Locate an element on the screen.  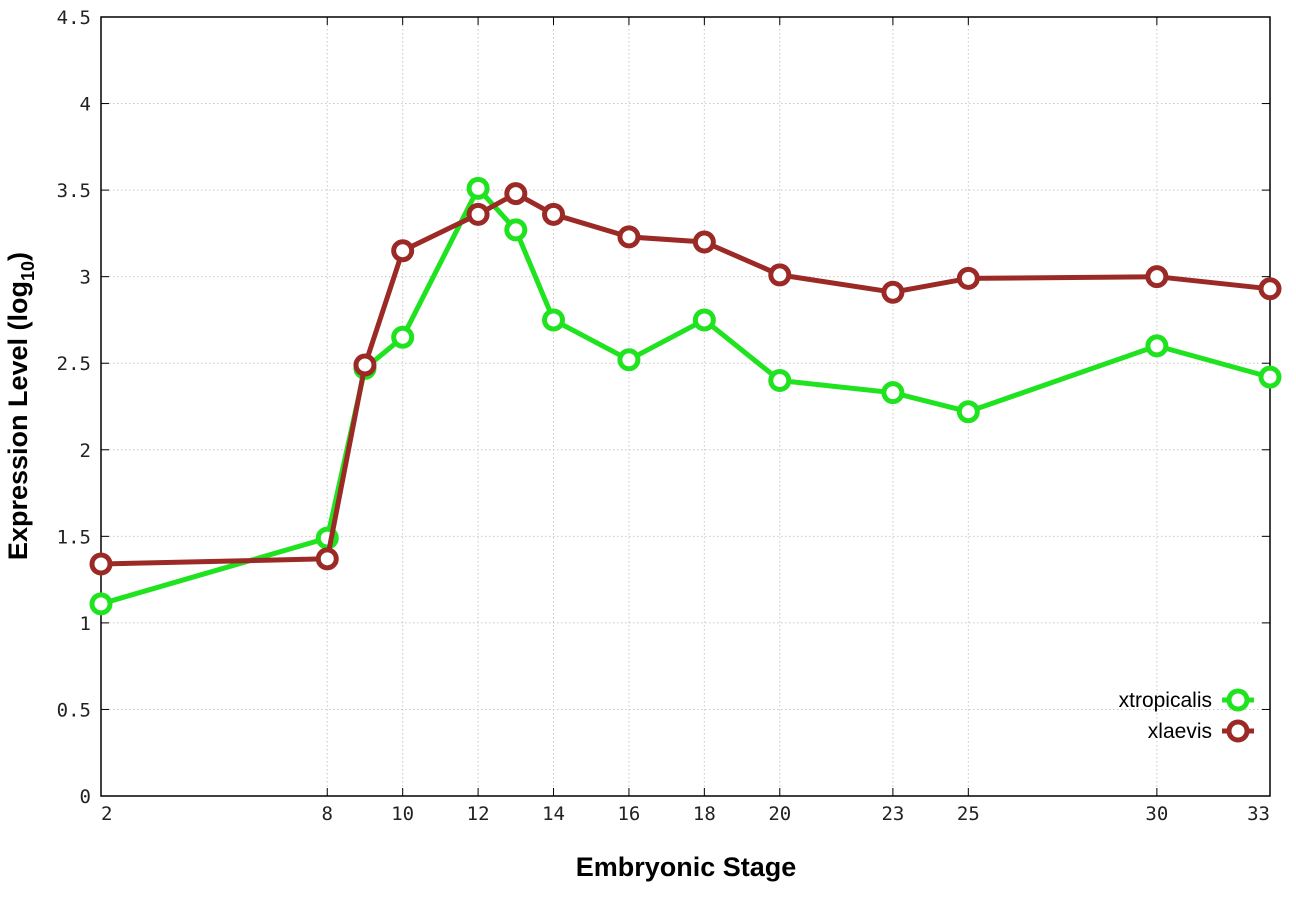
x-tick-label: 8 is located at coordinates (327, 814).